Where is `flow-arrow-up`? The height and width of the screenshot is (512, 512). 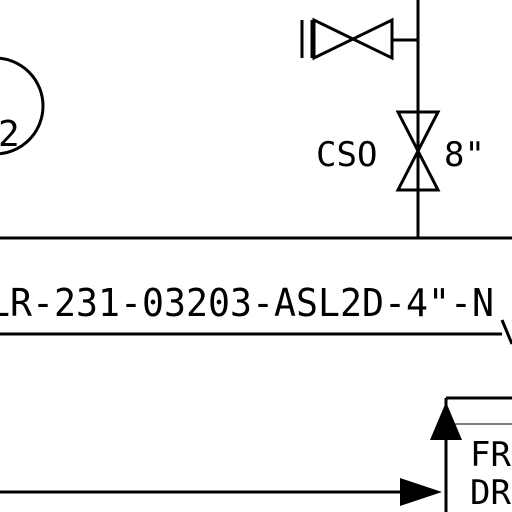 flow-arrow-up is located at coordinates (446, 421).